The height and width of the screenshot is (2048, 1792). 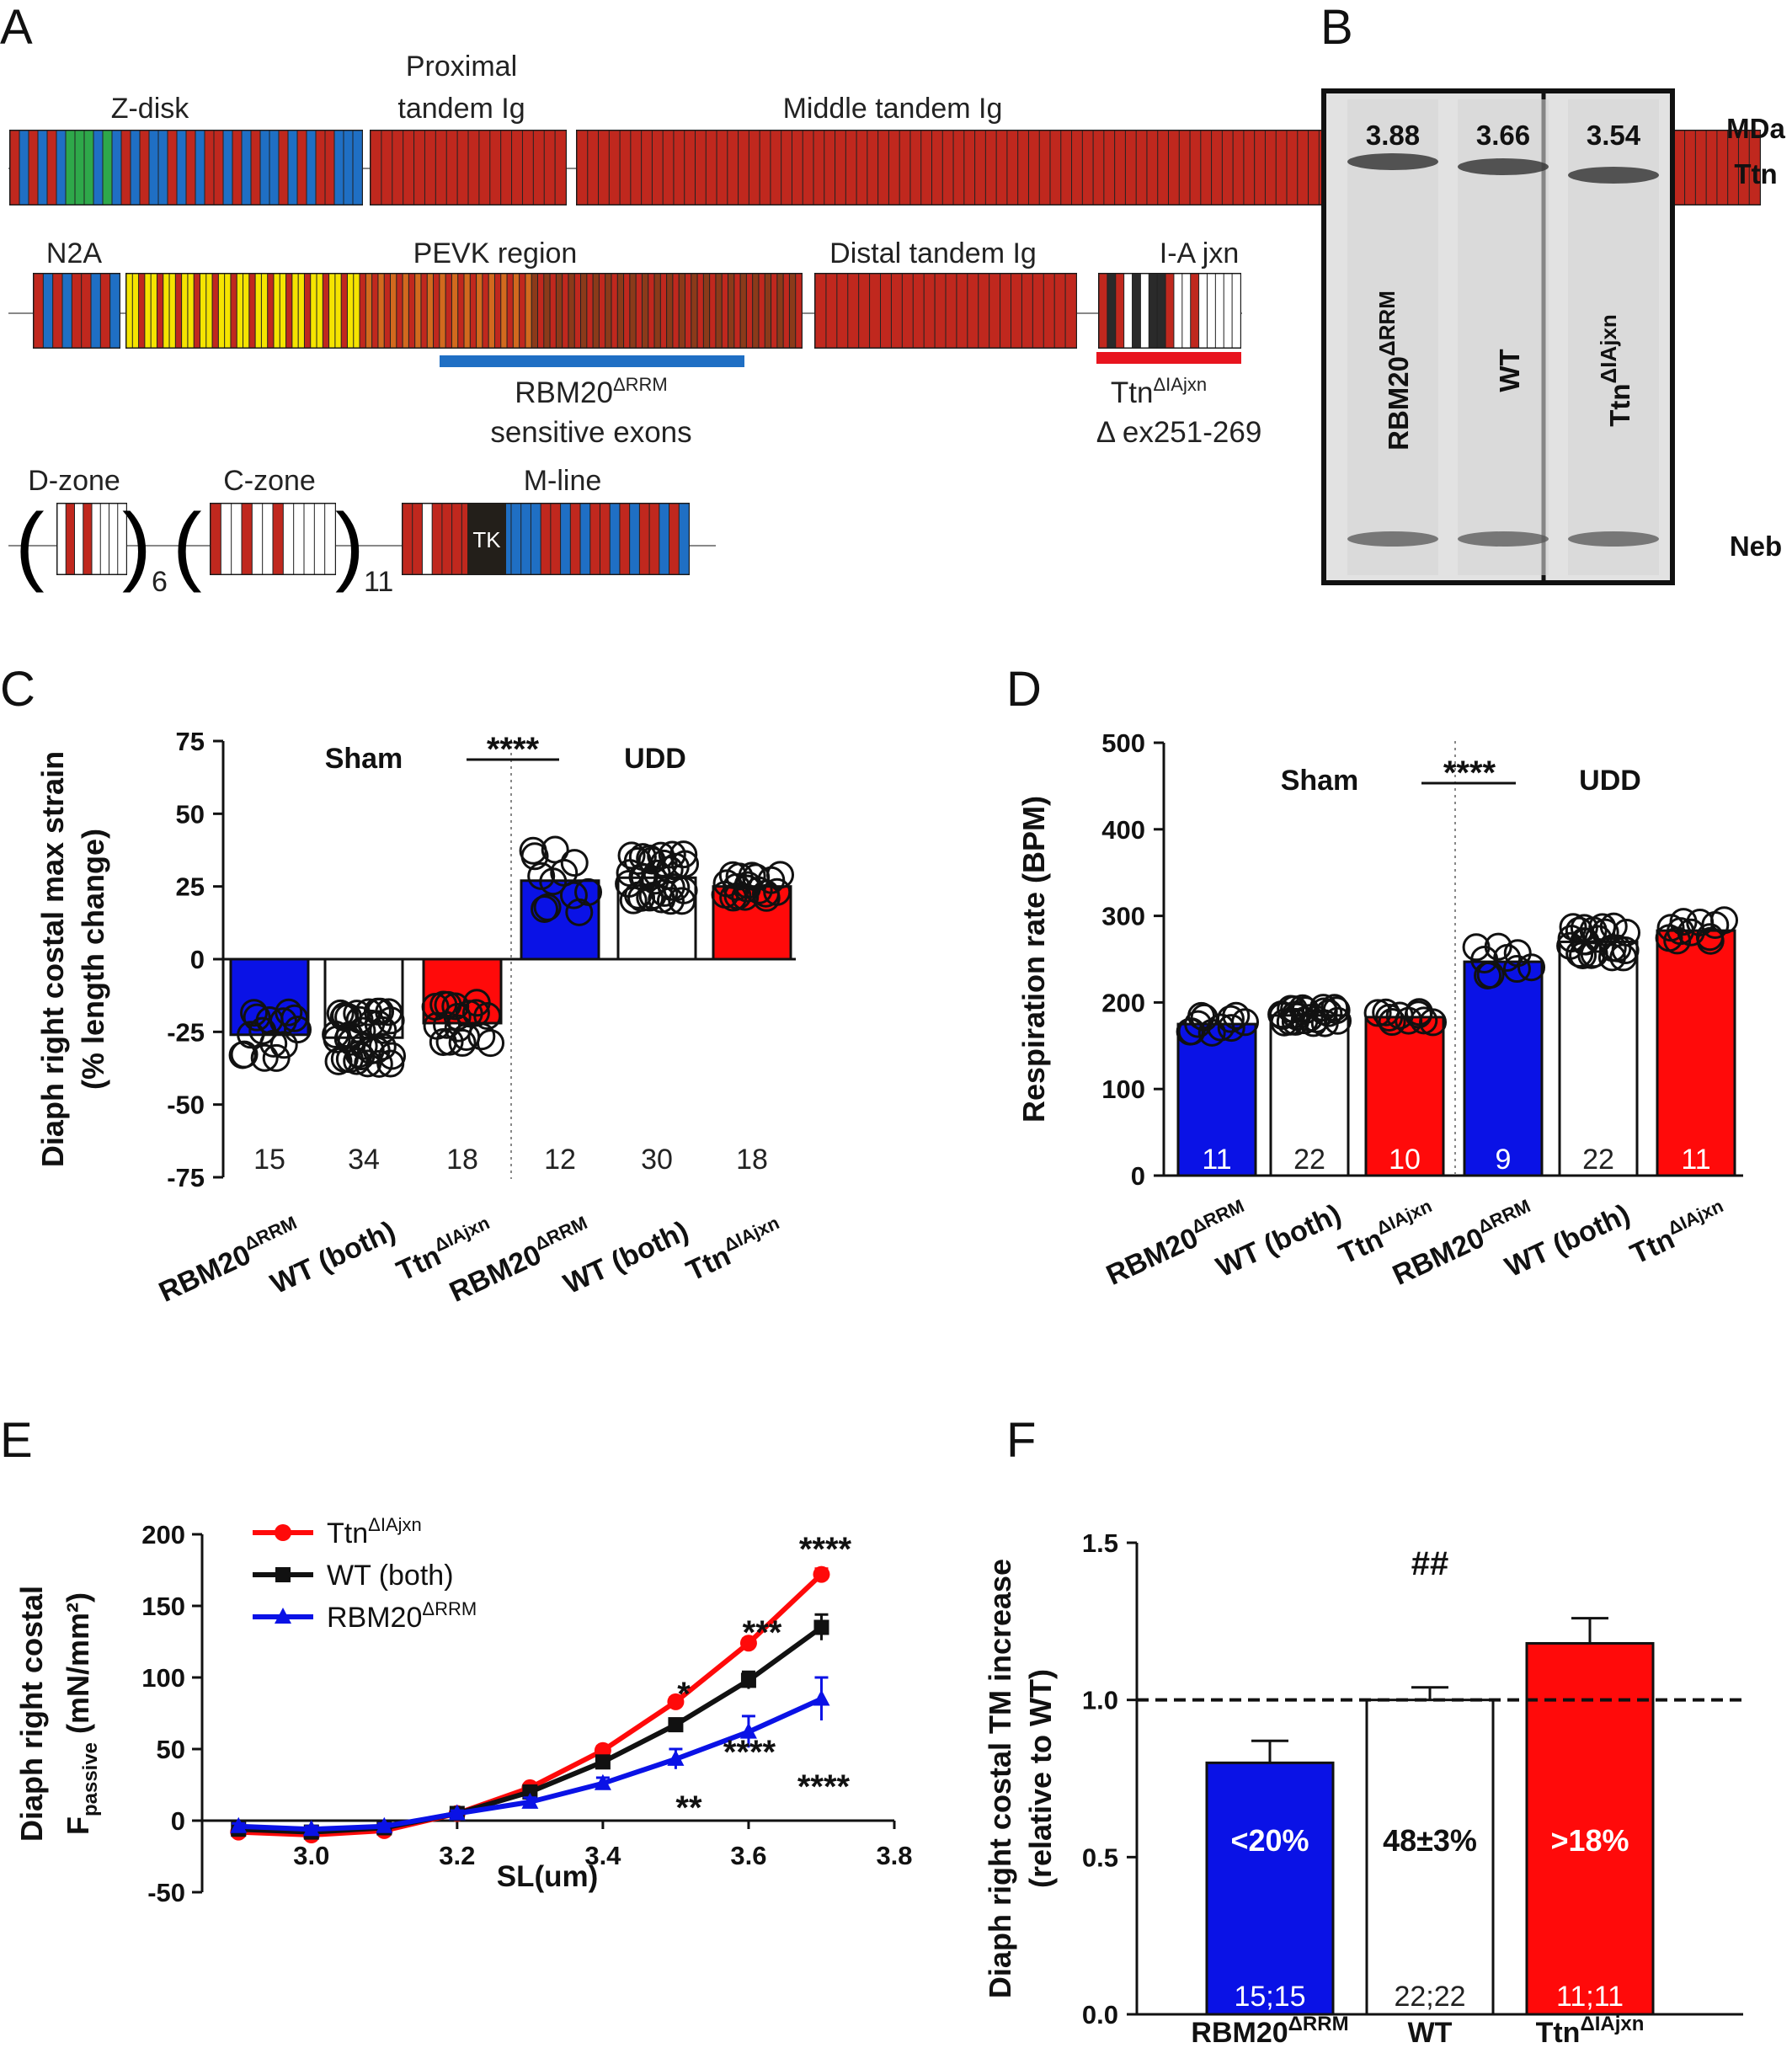 What do you see at coordinates (1100, 1700) in the screenshot?
I see `y-tick-label: 1.0` at bounding box center [1100, 1700].